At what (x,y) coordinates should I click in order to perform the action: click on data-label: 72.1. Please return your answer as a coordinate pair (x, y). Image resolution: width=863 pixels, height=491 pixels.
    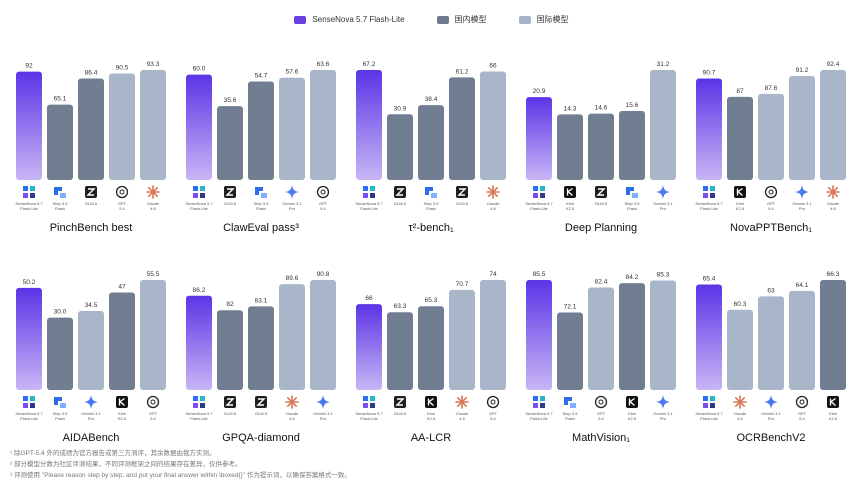
    Looking at the image, I should click on (570, 307).